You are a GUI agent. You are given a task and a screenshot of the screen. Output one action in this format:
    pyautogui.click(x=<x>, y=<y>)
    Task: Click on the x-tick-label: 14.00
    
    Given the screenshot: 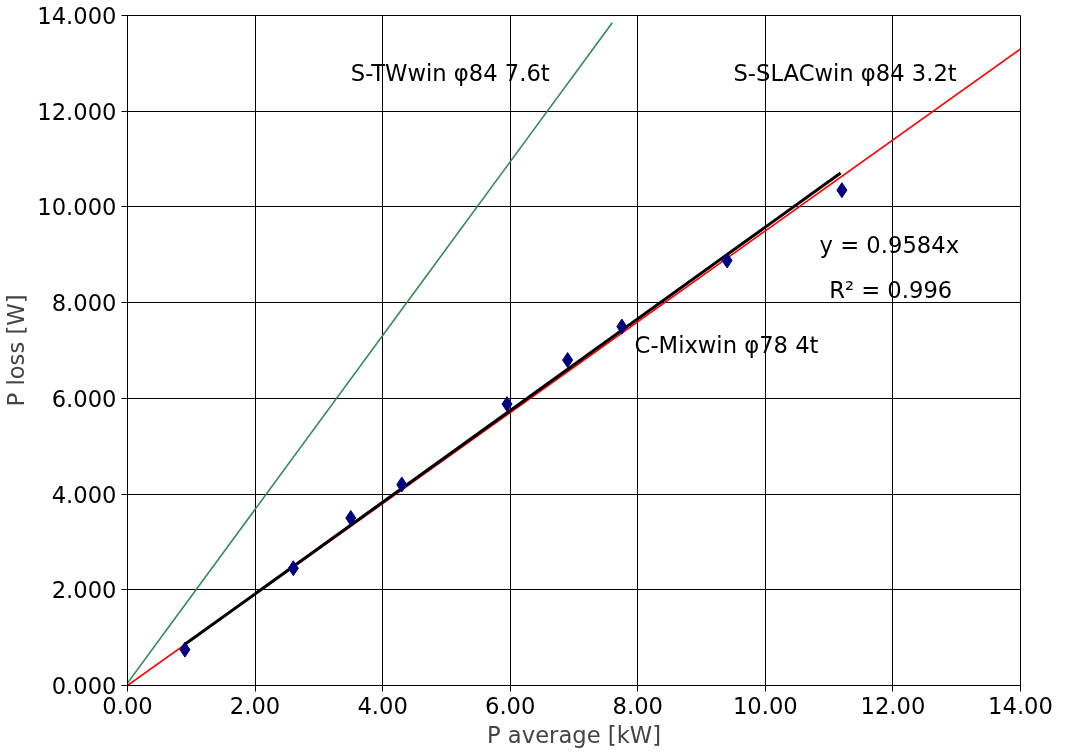 What is the action you would take?
    pyautogui.click(x=1020, y=705)
    